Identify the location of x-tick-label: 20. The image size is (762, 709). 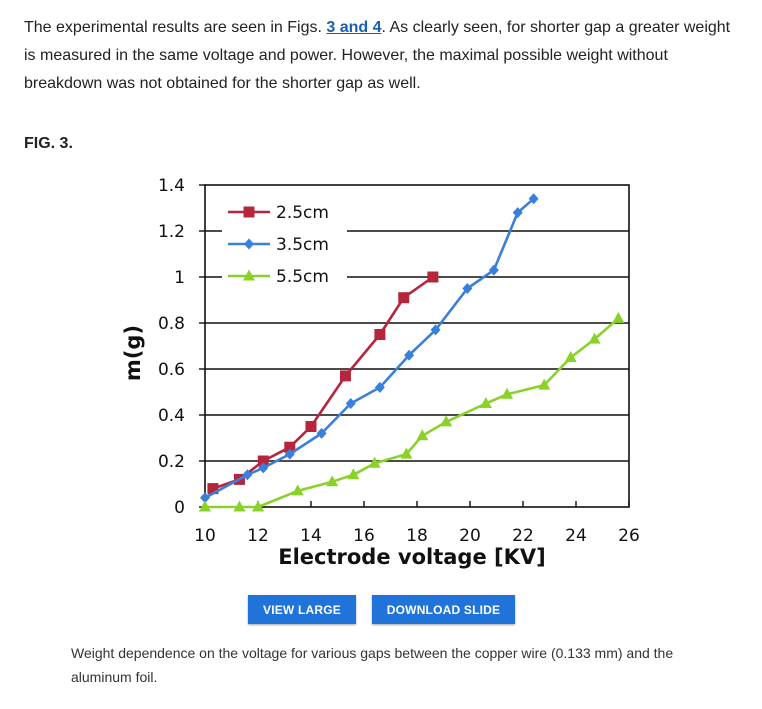
(470, 536).